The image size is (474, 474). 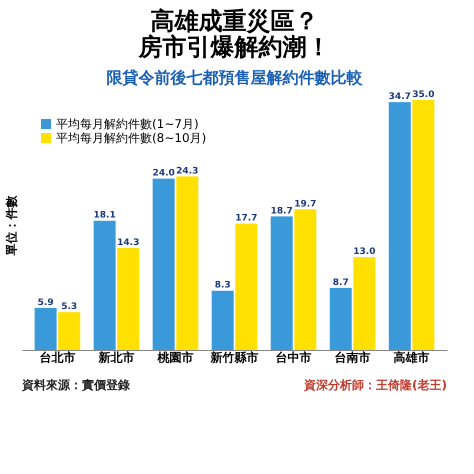 What do you see at coordinates (364, 252) in the screenshot?
I see `data-label: 13.0` at bounding box center [364, 252].